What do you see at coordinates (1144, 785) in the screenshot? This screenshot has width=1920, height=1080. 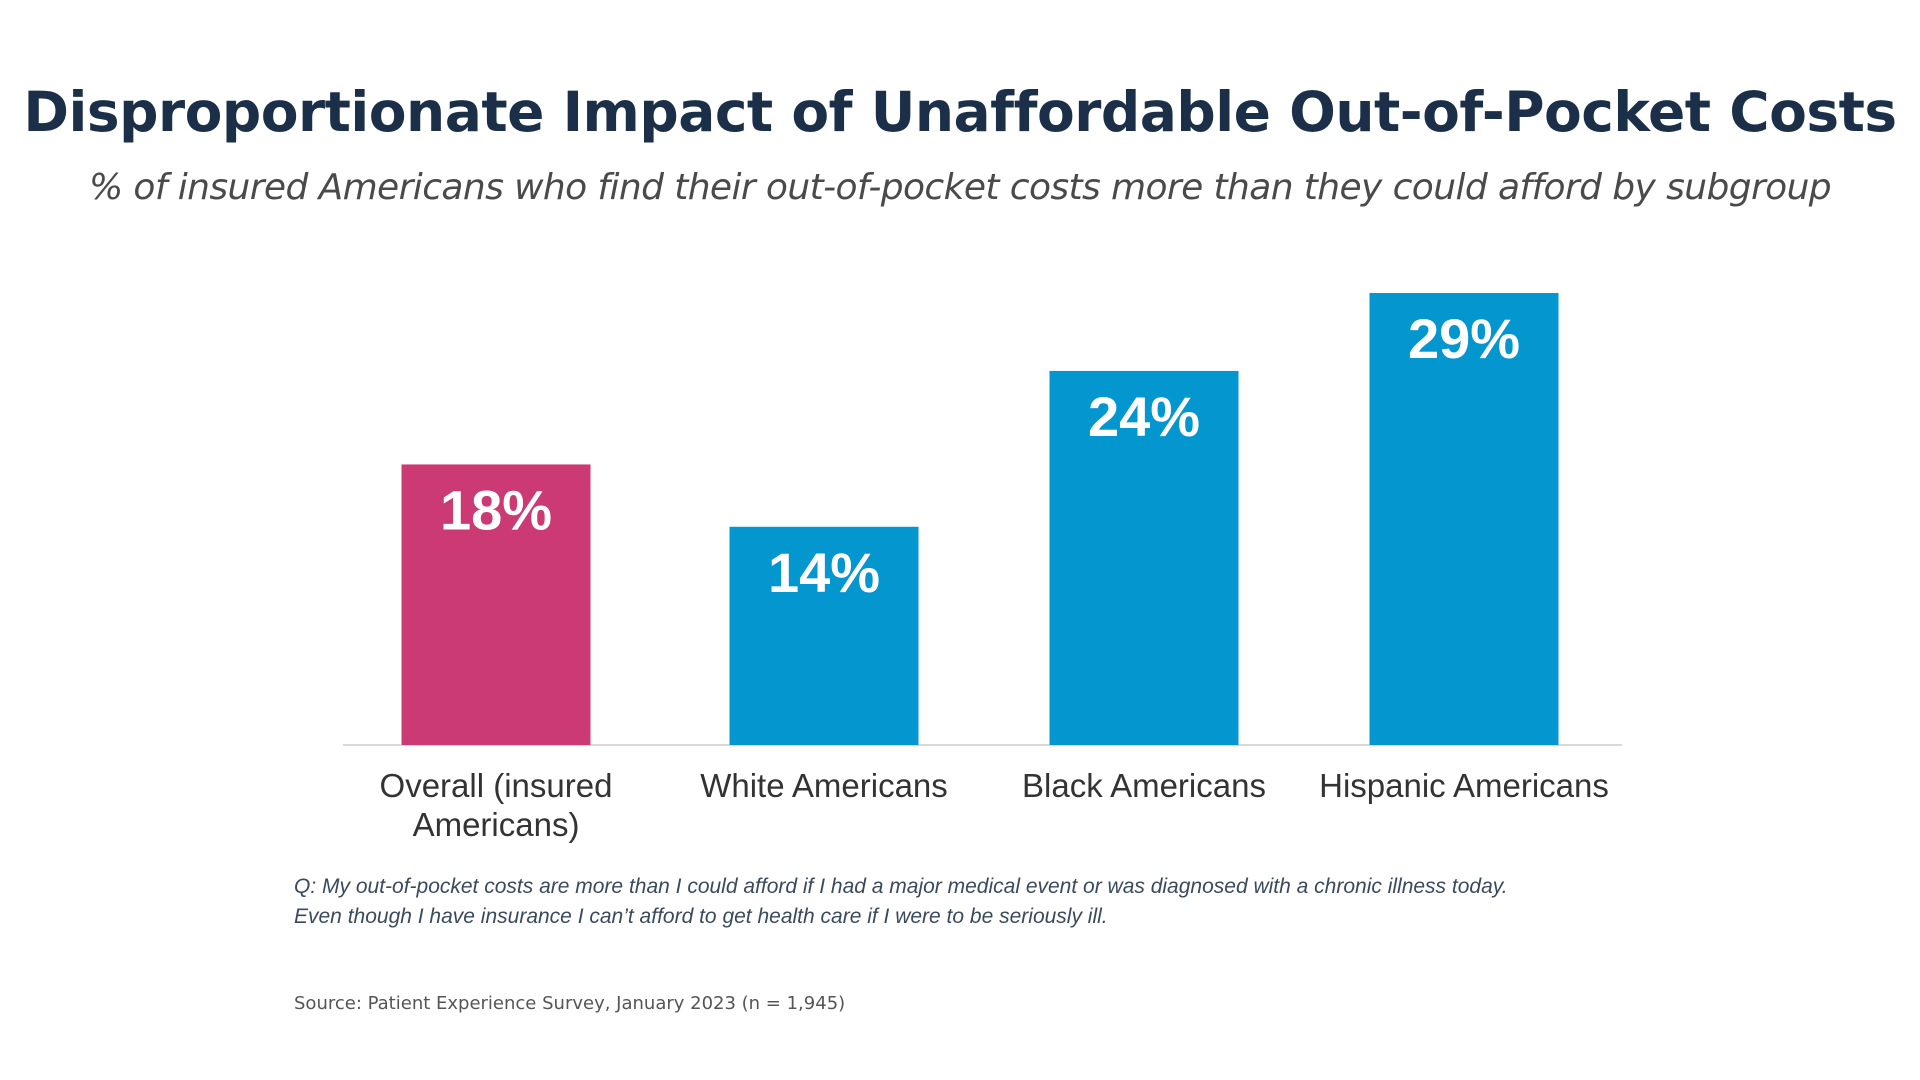 I see `category-label: Black Americans` at bounding box center [1144, 785].